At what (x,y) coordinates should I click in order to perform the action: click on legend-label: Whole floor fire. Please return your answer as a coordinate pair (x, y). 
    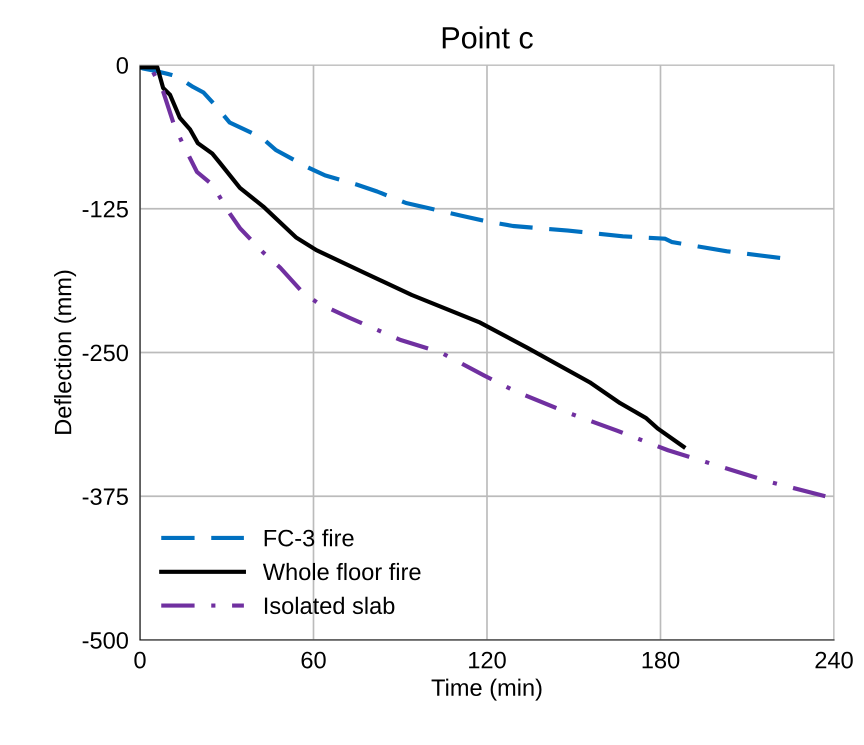
    Looking at the image, I should click on (341, 571).